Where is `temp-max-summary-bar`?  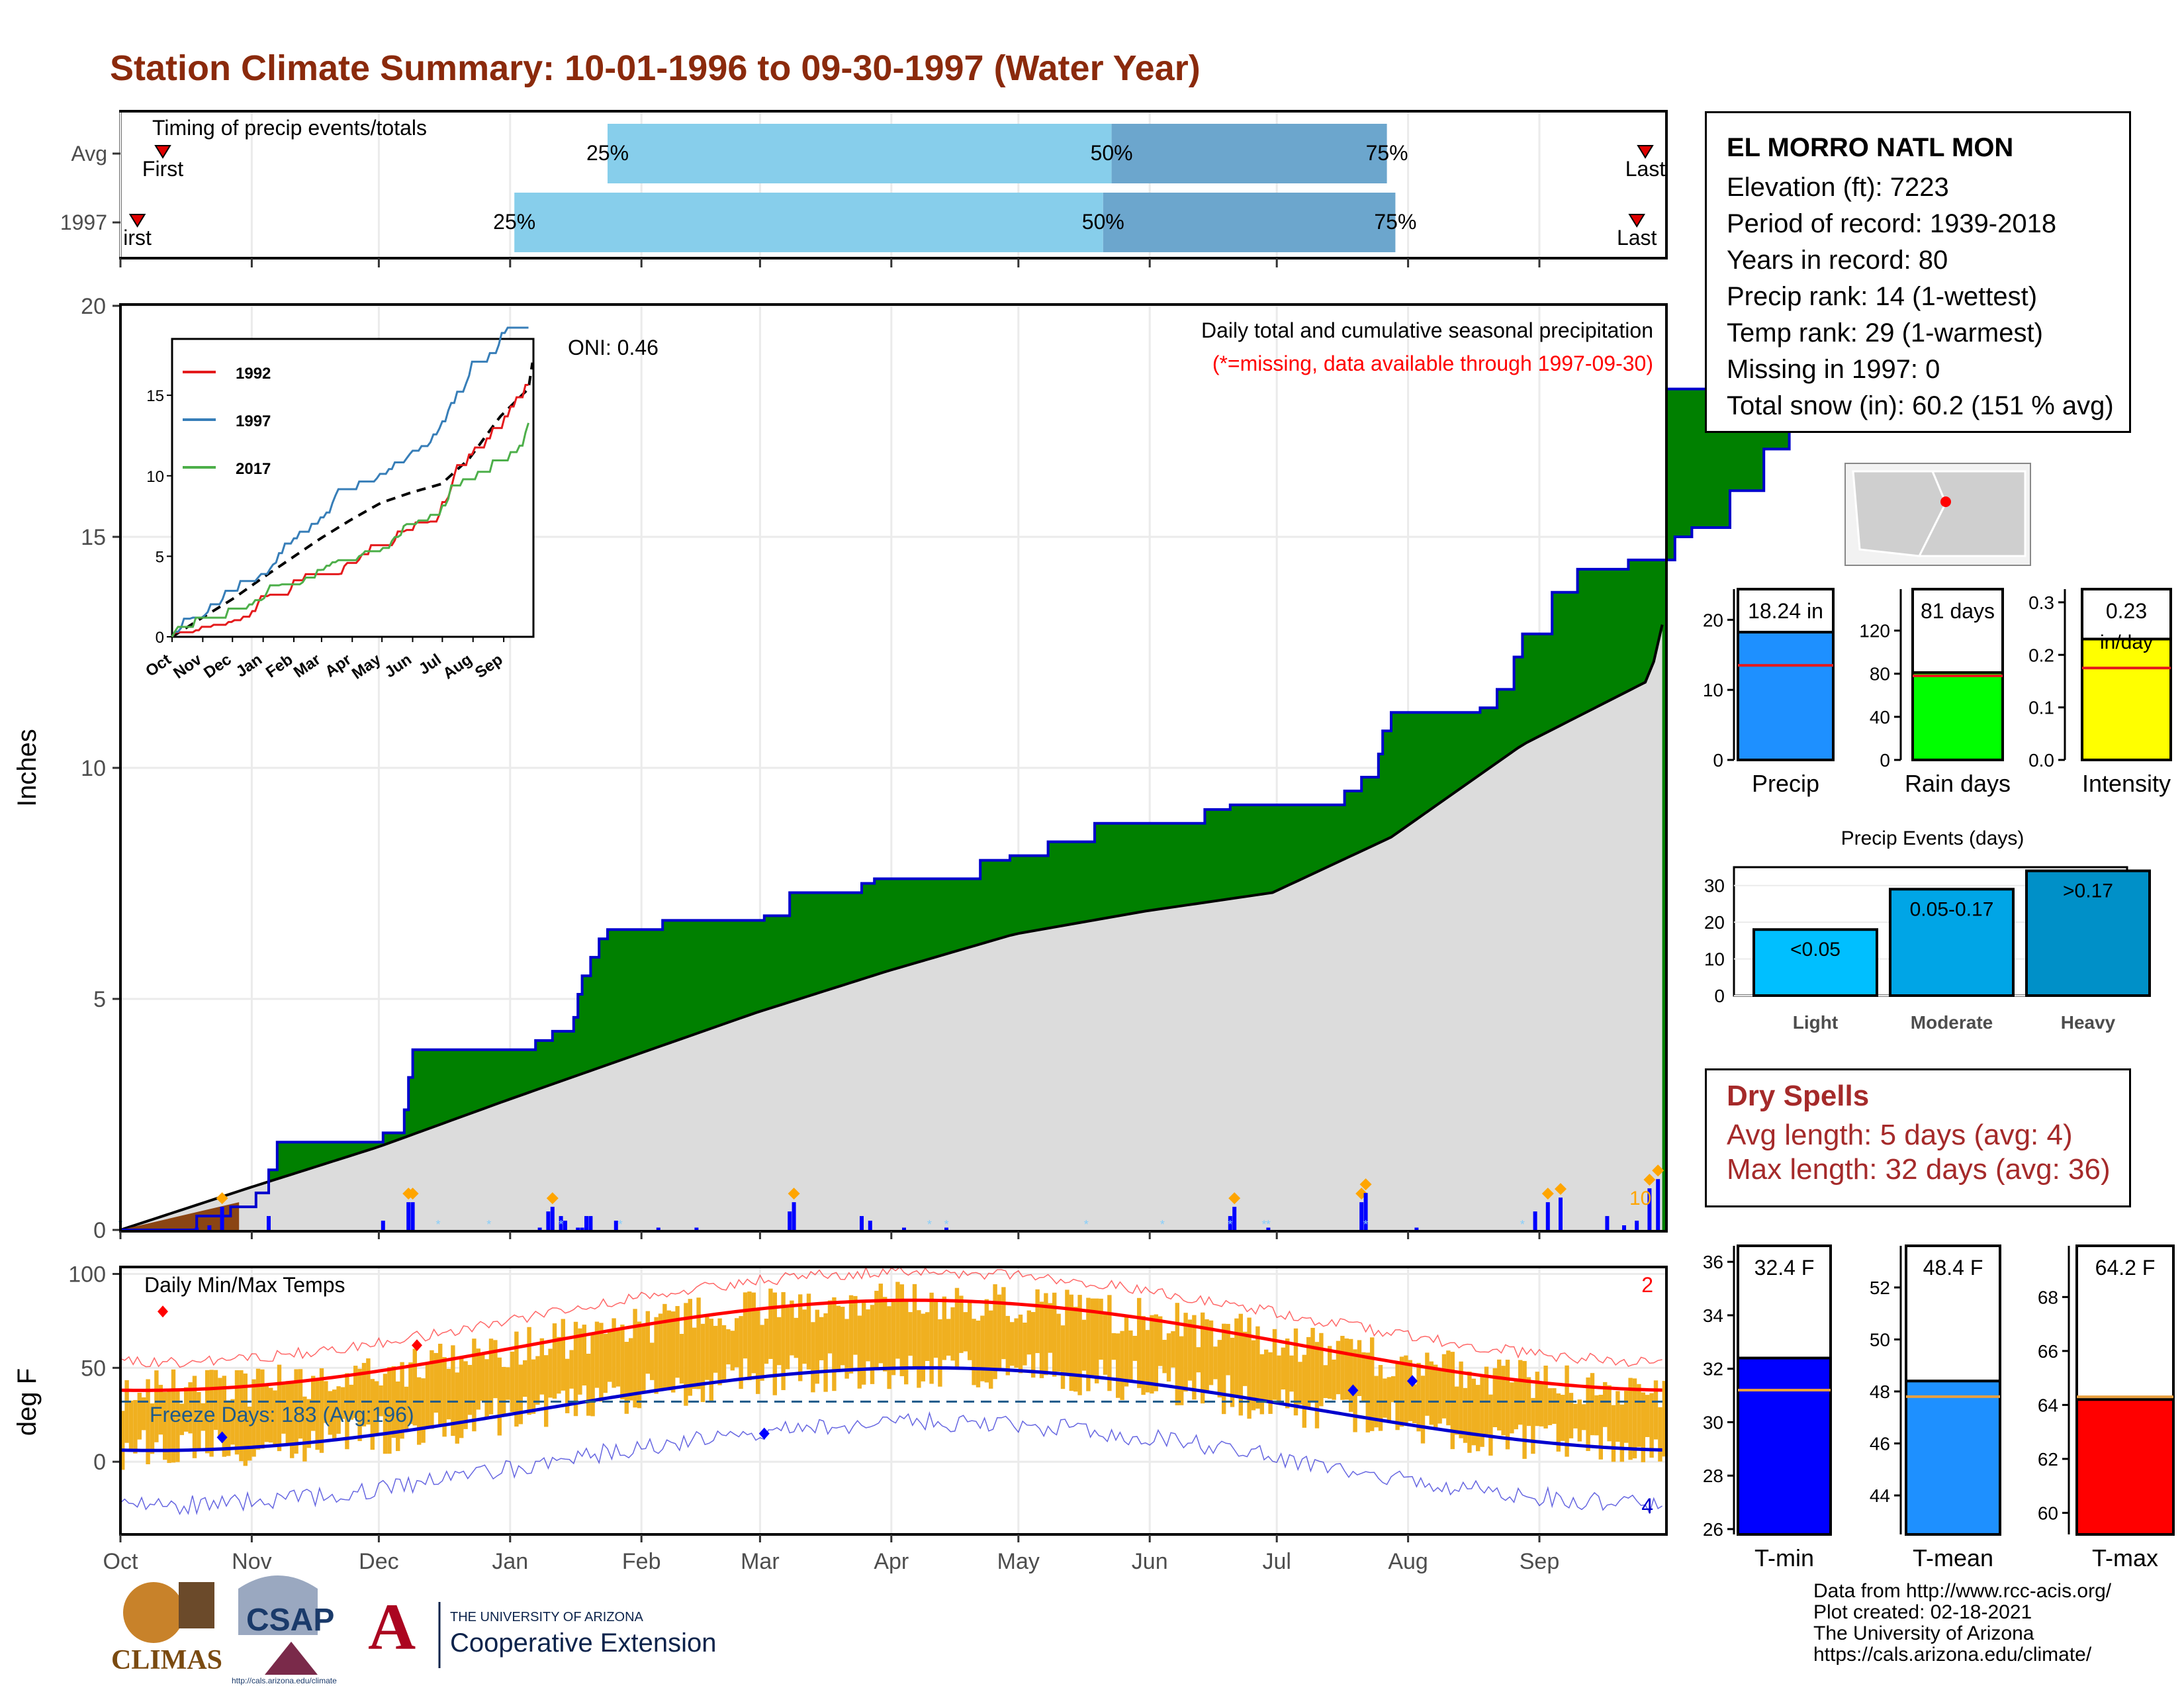 temp-max-summary-bar is located at coordinates (2125, 1467).